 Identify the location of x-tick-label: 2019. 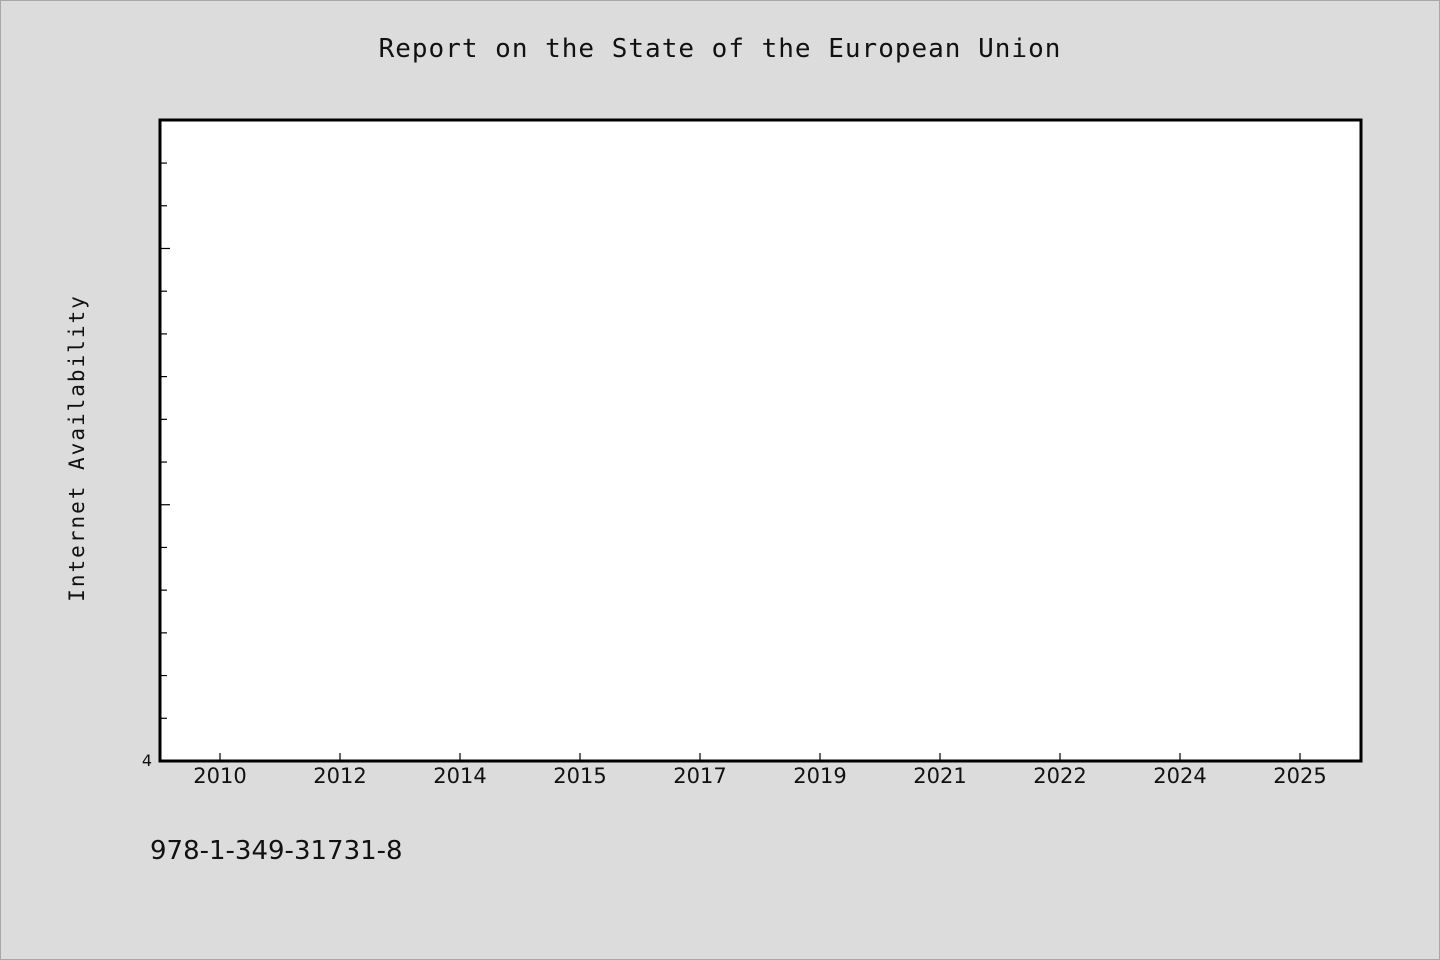
(819, 776).